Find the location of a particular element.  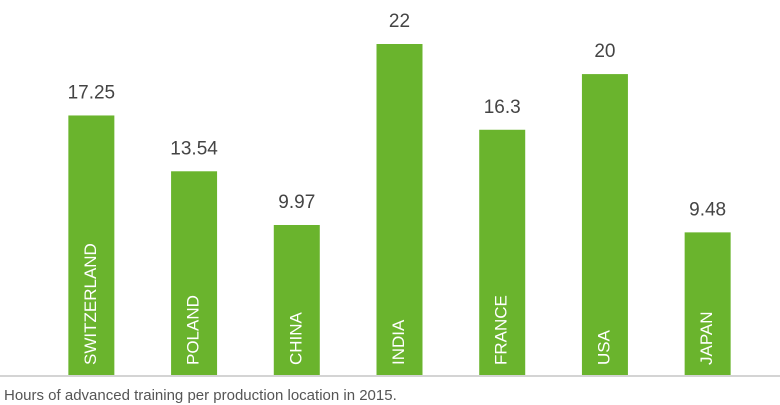

category-label: SWITZERLAND is located at coordinates (90, 304).